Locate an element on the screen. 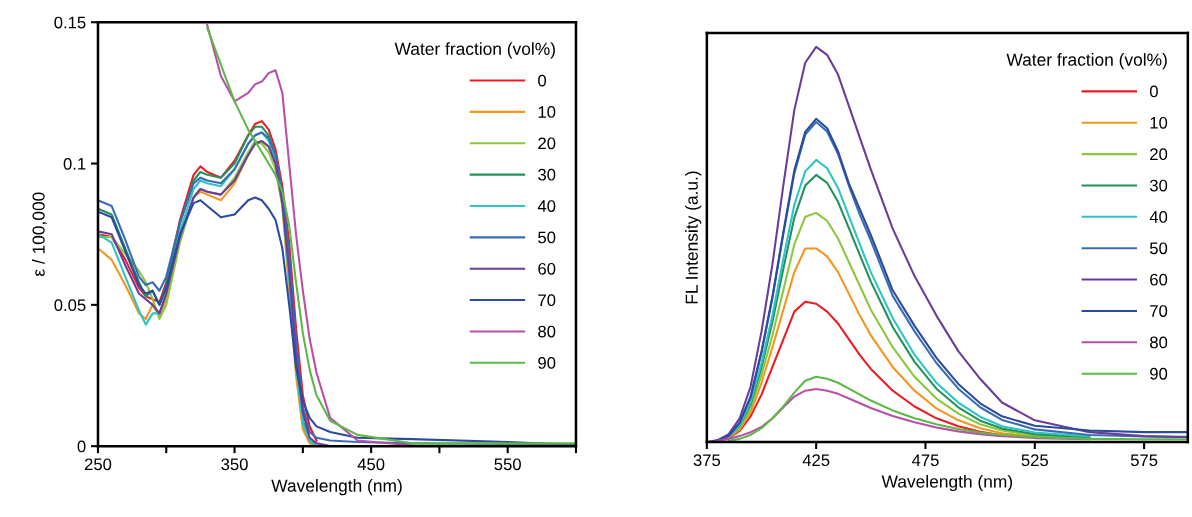 The width and height of the screenshot is (1192, 517). x-tick-label: 525 is located at coordinates (1034, 460).